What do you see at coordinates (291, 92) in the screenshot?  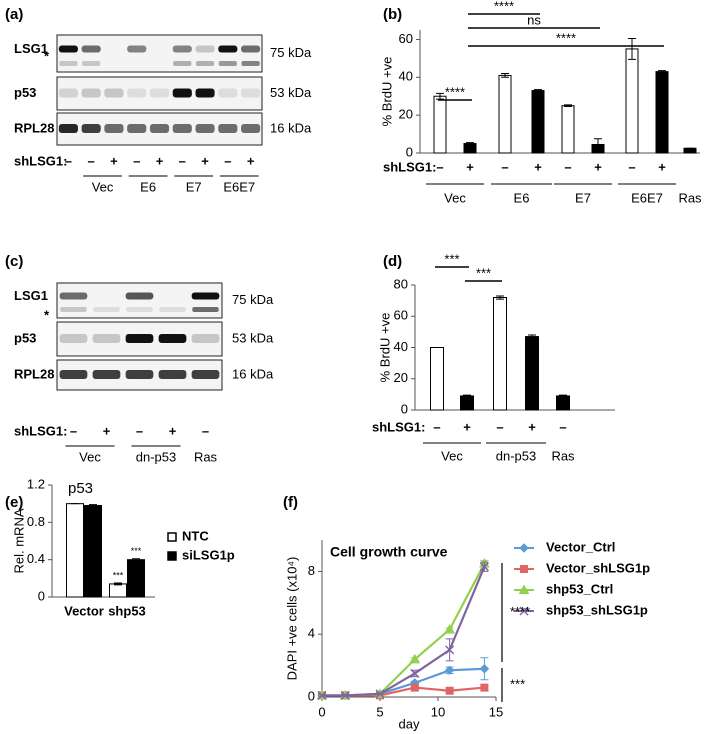 I see `blot-size-label: 53 kDa` at bounding box center [291, 92].